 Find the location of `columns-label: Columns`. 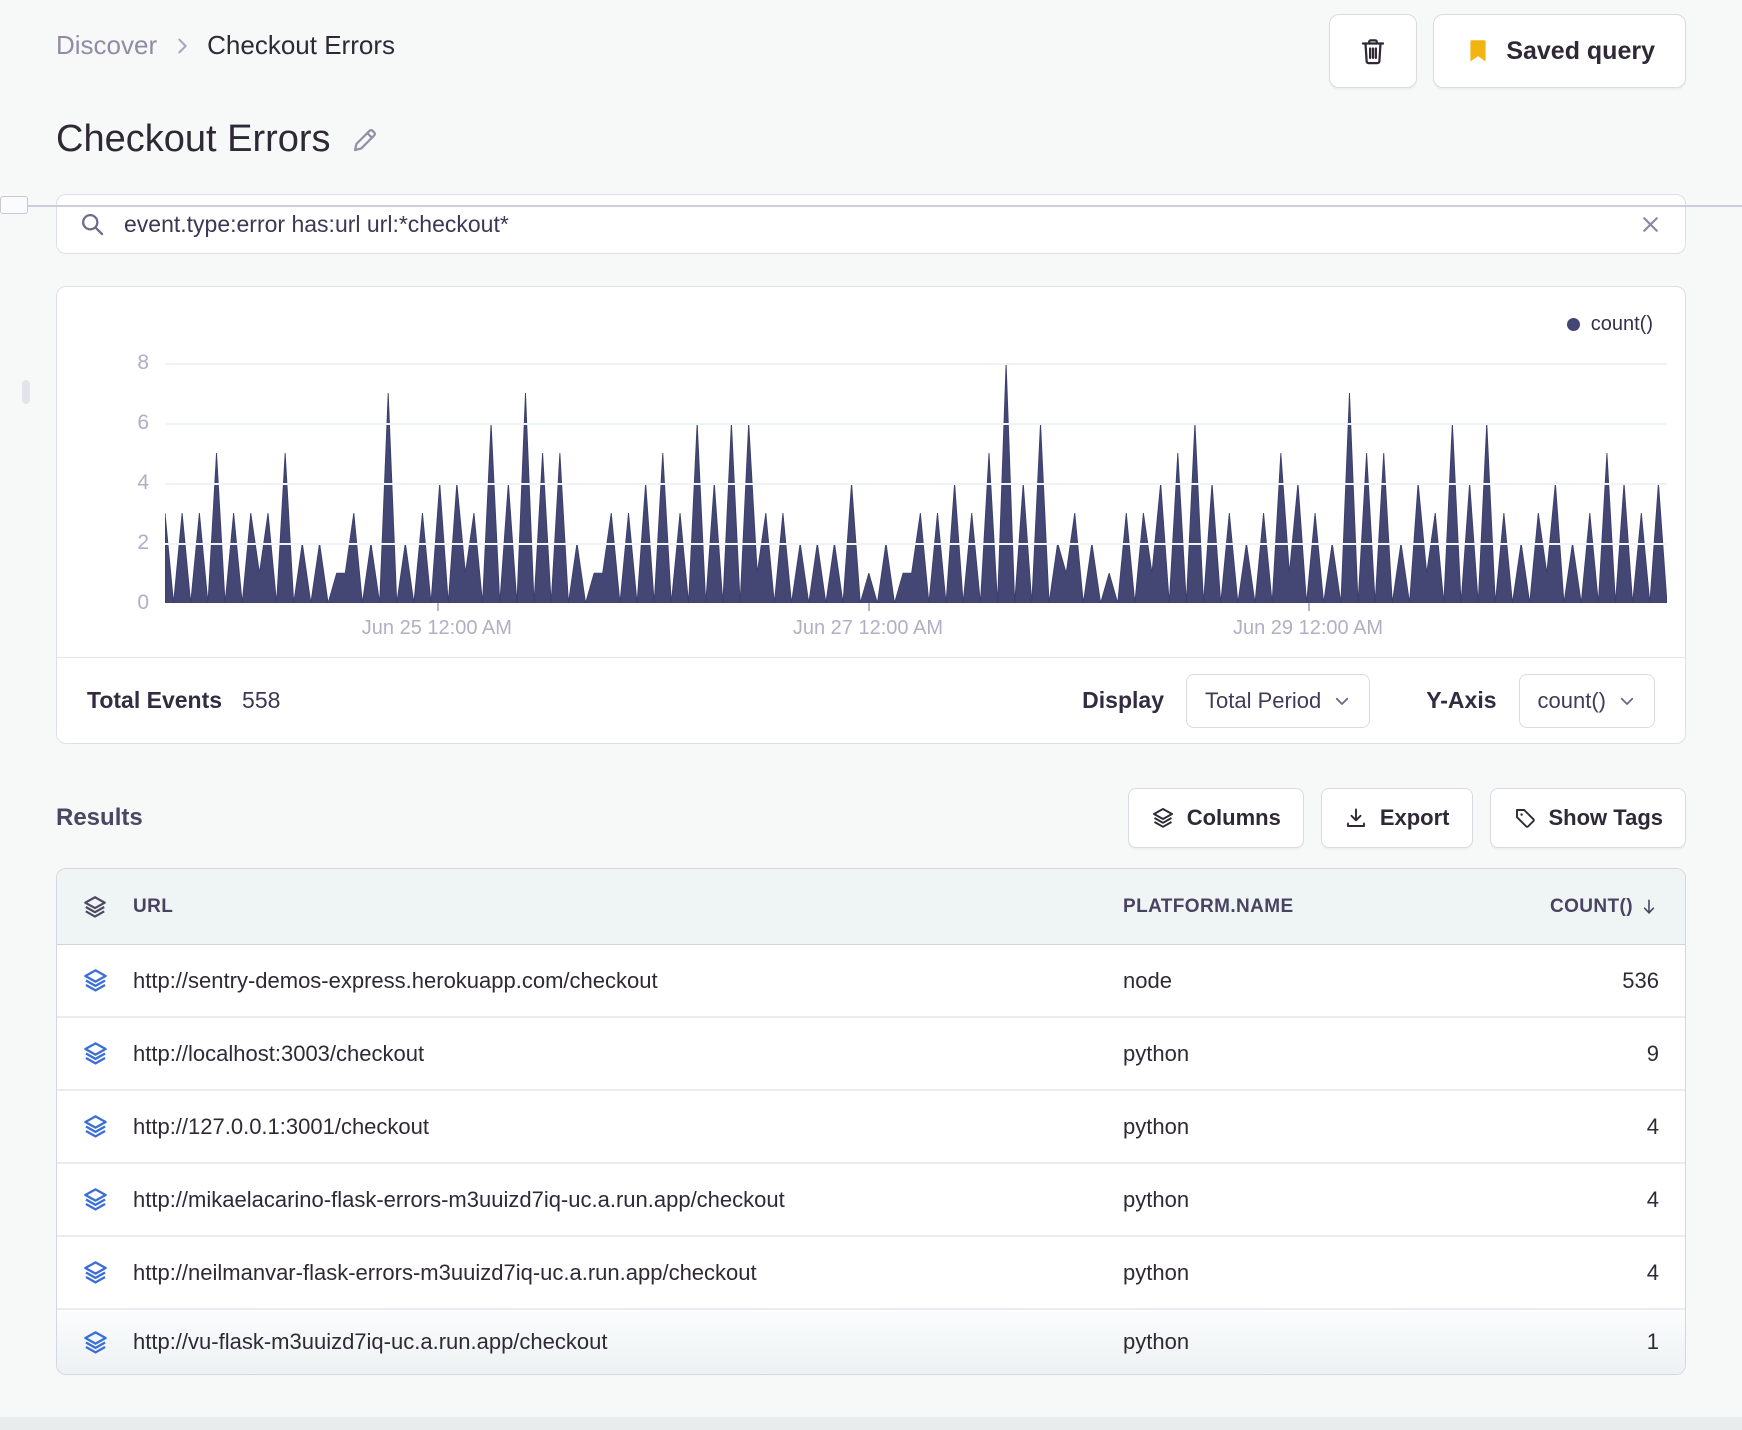

columns-label: Columns is located at coordinates (1233, 817).